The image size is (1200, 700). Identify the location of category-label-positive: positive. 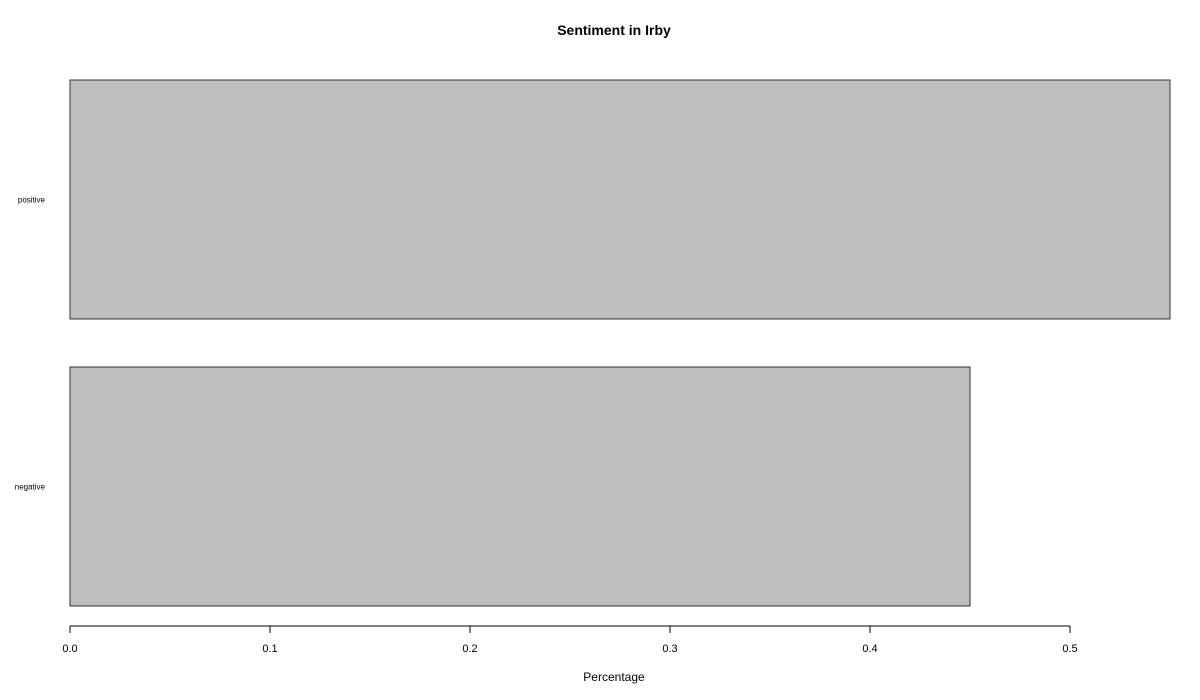
(32, 200).